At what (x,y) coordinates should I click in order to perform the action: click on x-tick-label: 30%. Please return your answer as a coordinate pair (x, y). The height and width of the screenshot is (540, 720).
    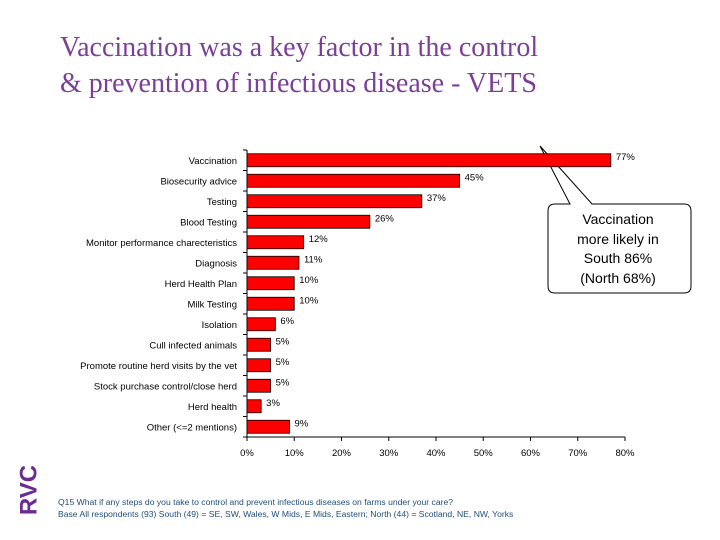
    Looking at the image, I should click on (389, 453).